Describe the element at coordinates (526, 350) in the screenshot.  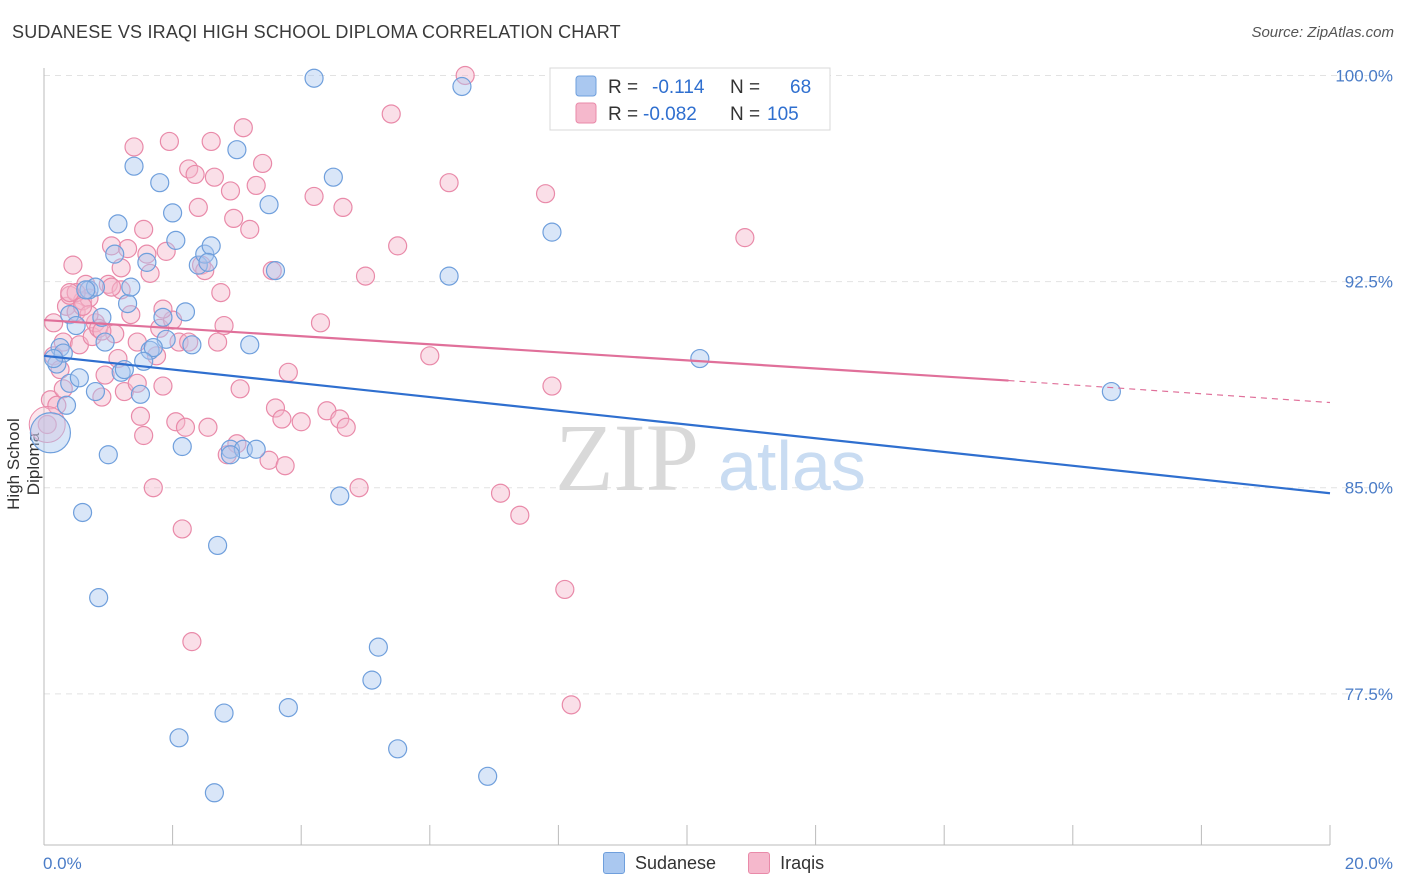
I see `iraqi-trend-line` at that location.